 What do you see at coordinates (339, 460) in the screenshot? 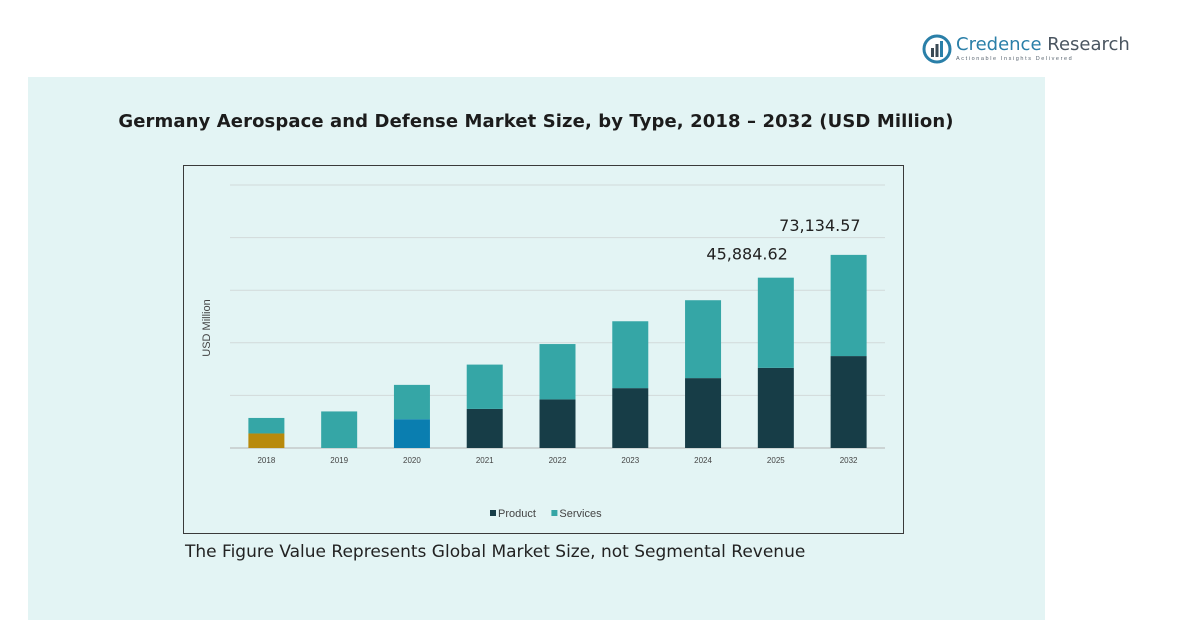
I see `x-tick-label: 2019` at bounding box center [339, 460].